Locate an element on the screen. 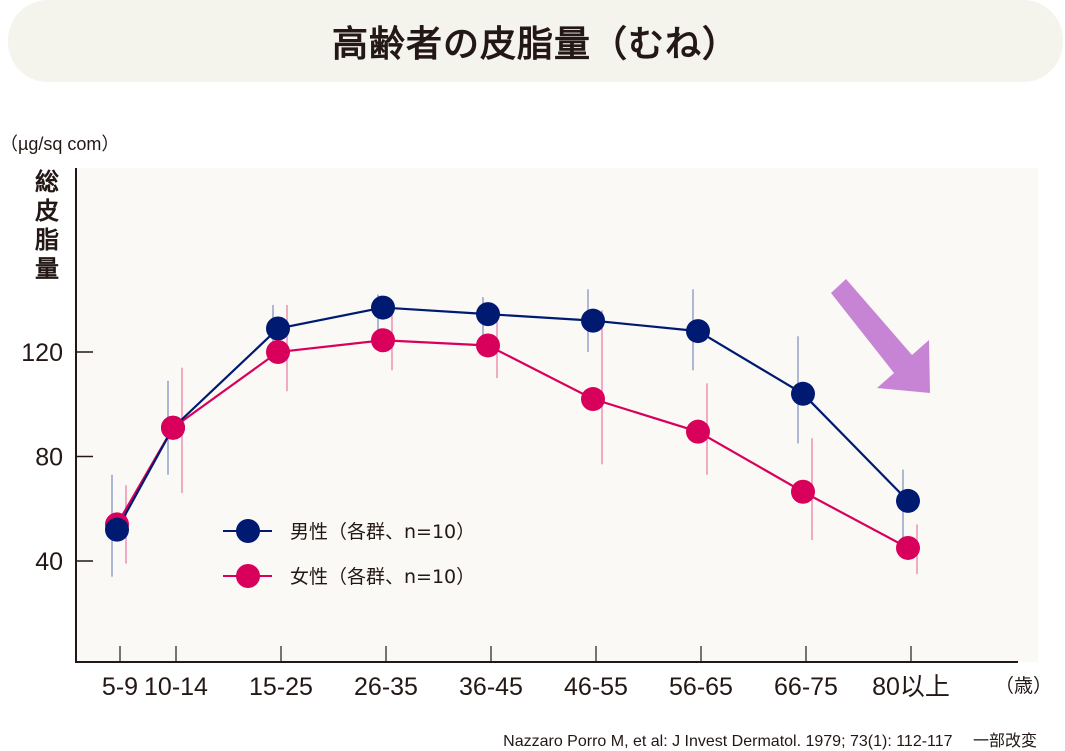 Image resolution: width=1065 pixels, height=751 pixels. x-tick-label: 80以上 is located at coordinates (911, 687).